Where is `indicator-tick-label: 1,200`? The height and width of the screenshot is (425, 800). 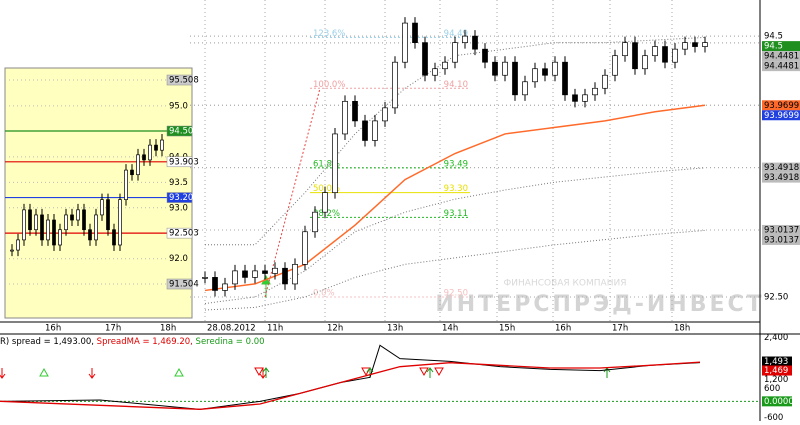
indicator-tick-label: 1,200 is located at coordinates (776, 380).